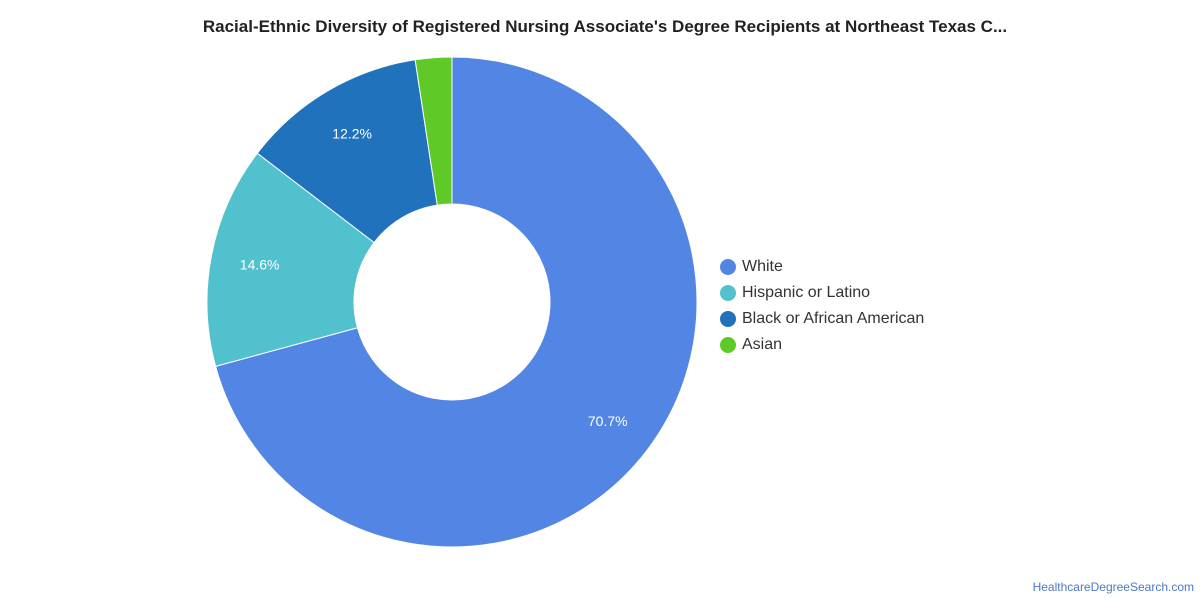 The width and height of the screenshot is (1200, 600). I want to click on legend-label: Hispanic or Latino, so click(806, 292).